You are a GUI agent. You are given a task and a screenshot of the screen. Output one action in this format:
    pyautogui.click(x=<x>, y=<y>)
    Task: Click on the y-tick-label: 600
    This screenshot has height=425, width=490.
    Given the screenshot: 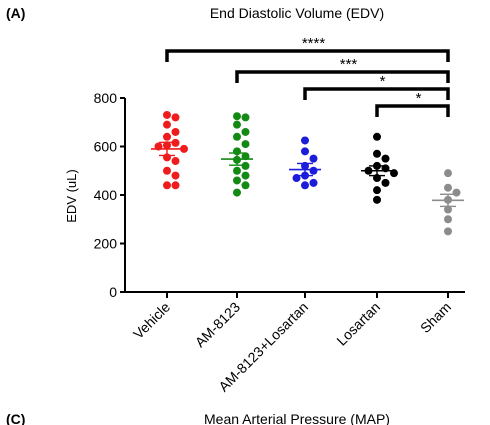 What is the action you would take?
    pyautogui.click(x=106, y=147)
    